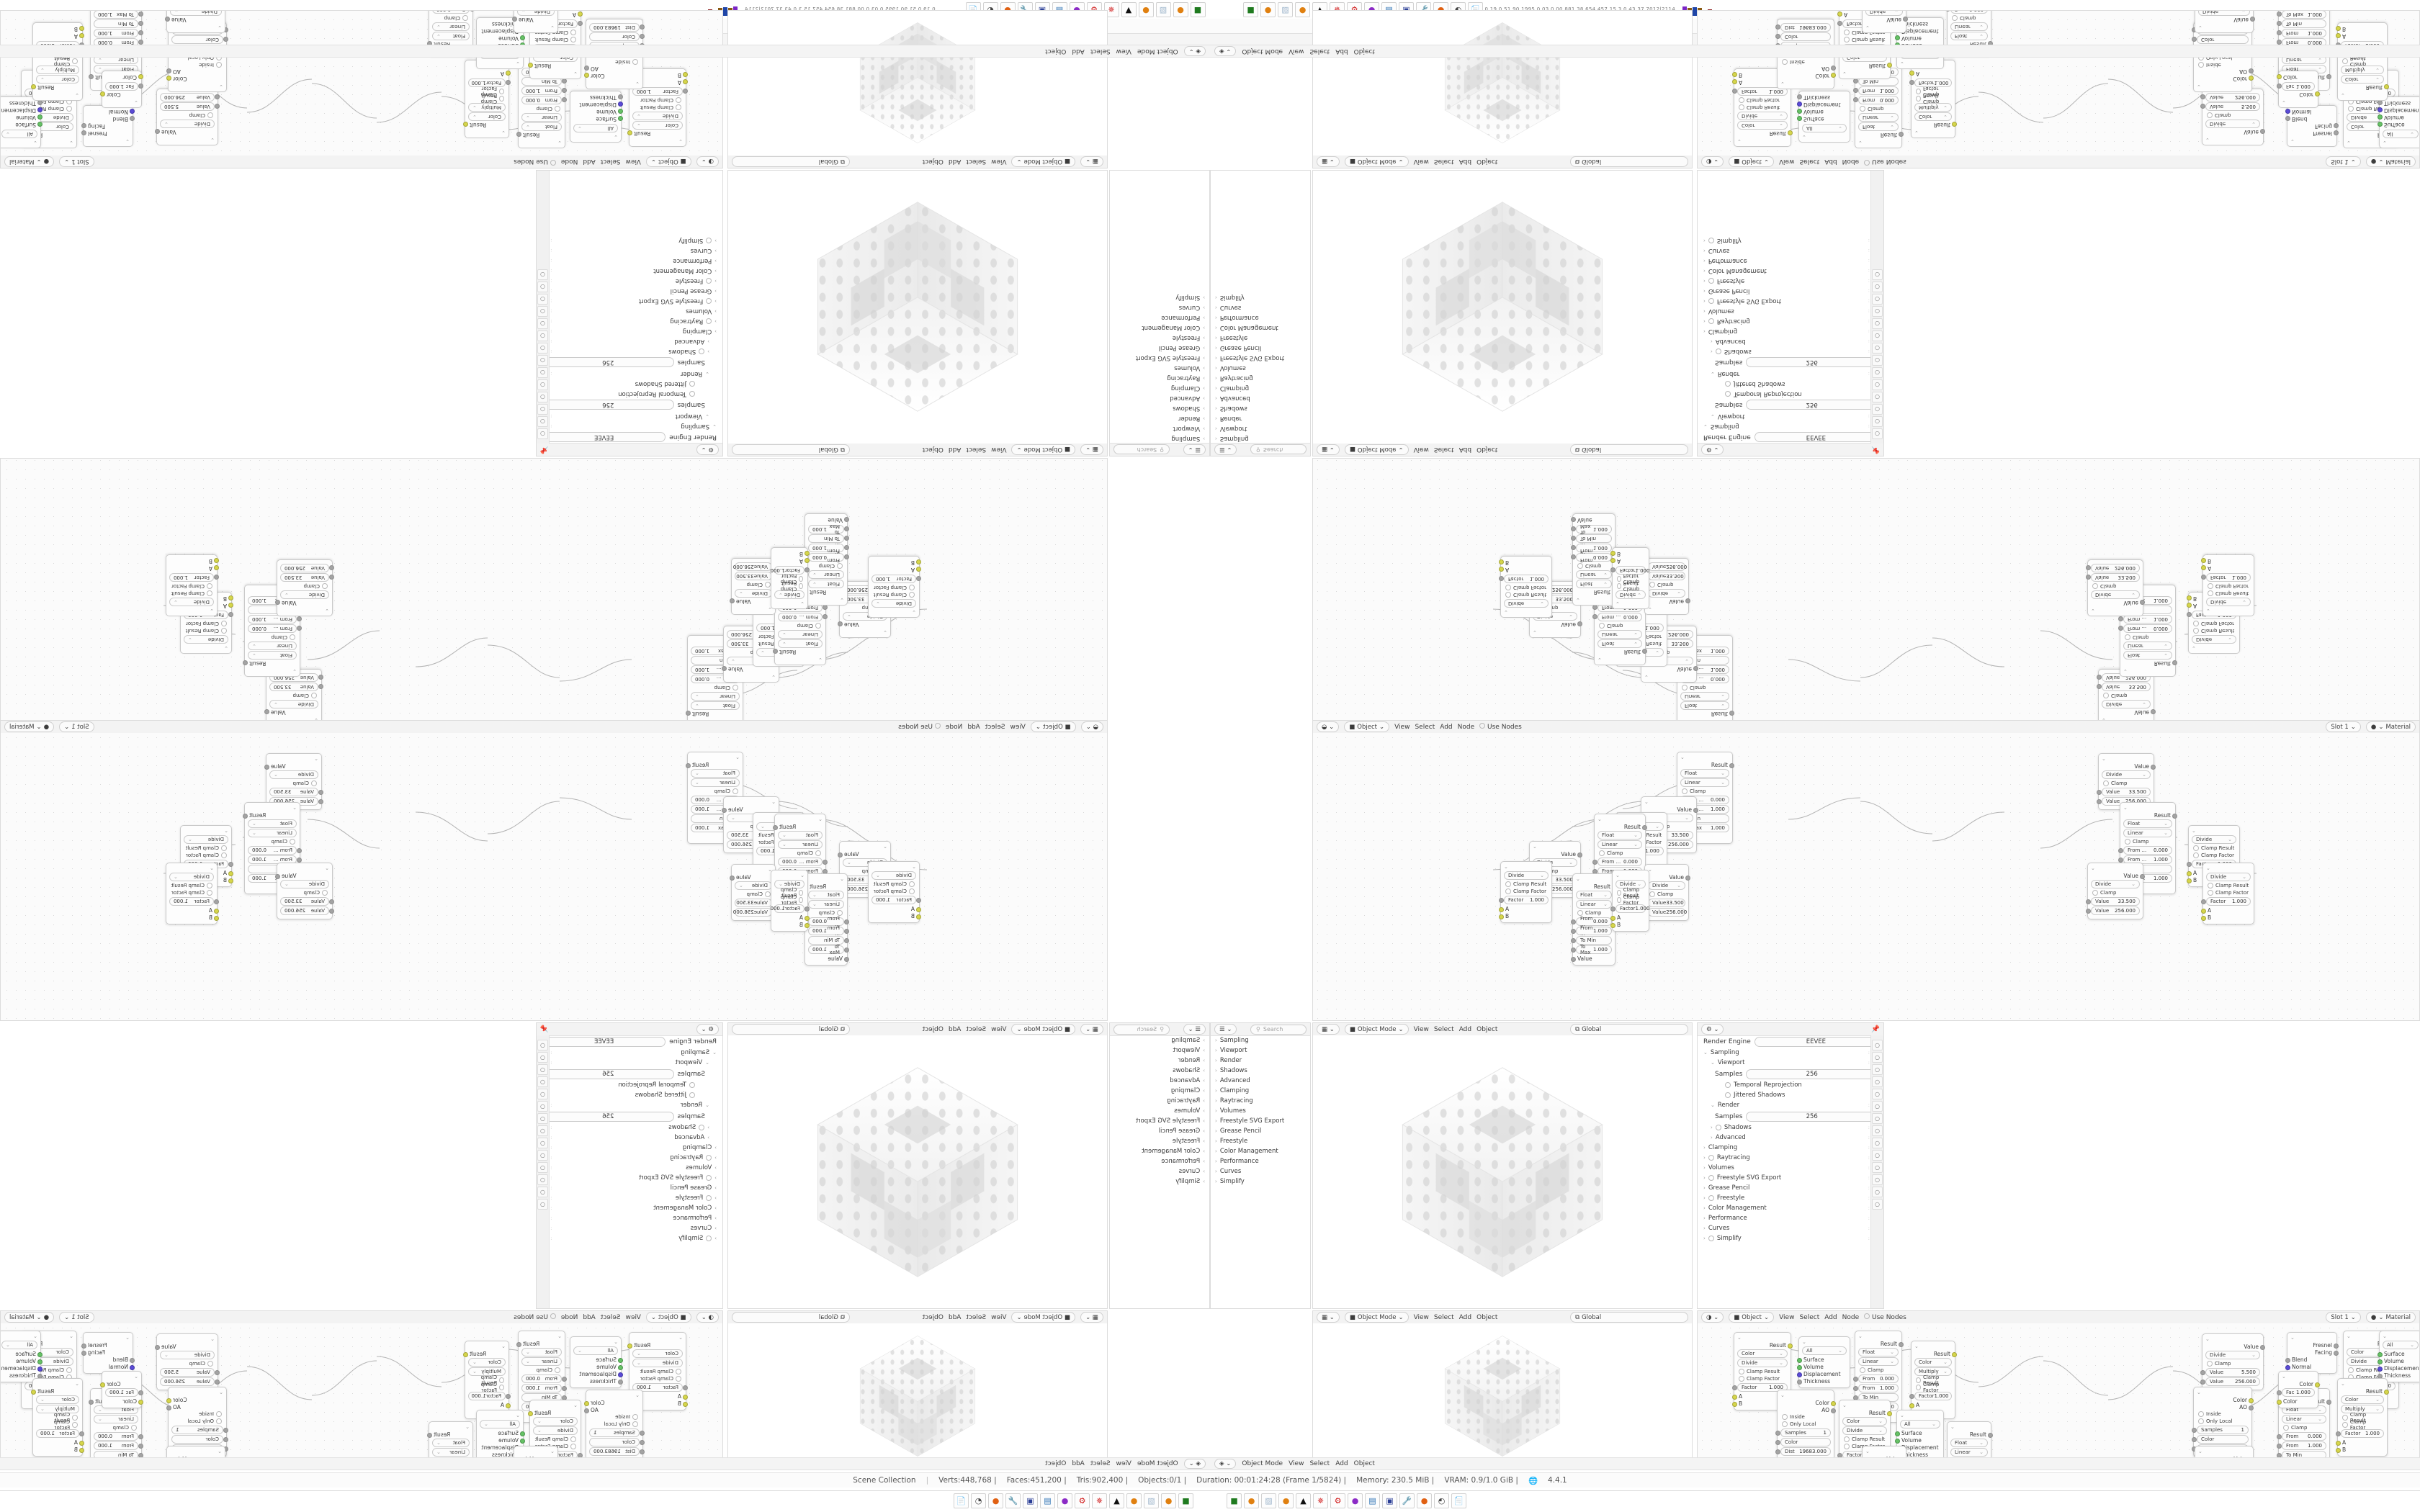 The width and height of the screenshot is (2420, 1512). I want to click on node-value-field: To Min, so click(826, 538).